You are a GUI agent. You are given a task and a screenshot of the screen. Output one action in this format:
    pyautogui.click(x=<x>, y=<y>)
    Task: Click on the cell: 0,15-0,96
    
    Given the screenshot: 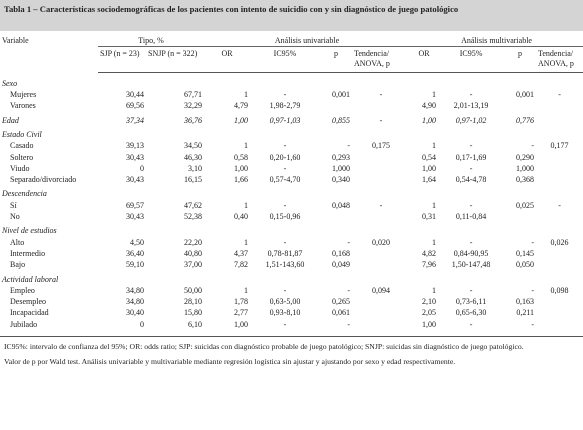 What is the action you would take?
    pyautogui.click(x=285, y=217)
    